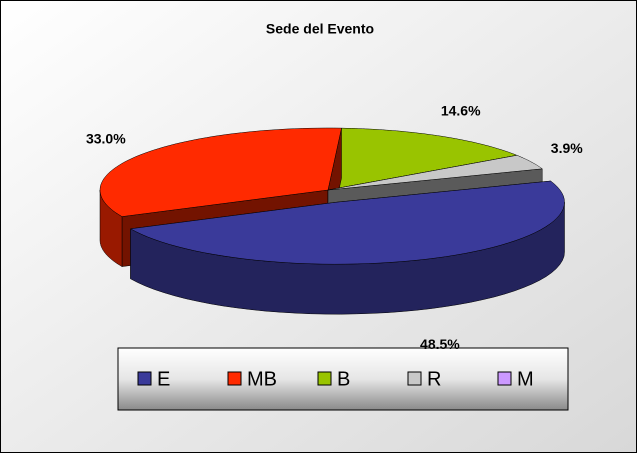  Describe the element at coordinates (106, 138) in the screenshot. I see `data-label: 33.0%` at that location.